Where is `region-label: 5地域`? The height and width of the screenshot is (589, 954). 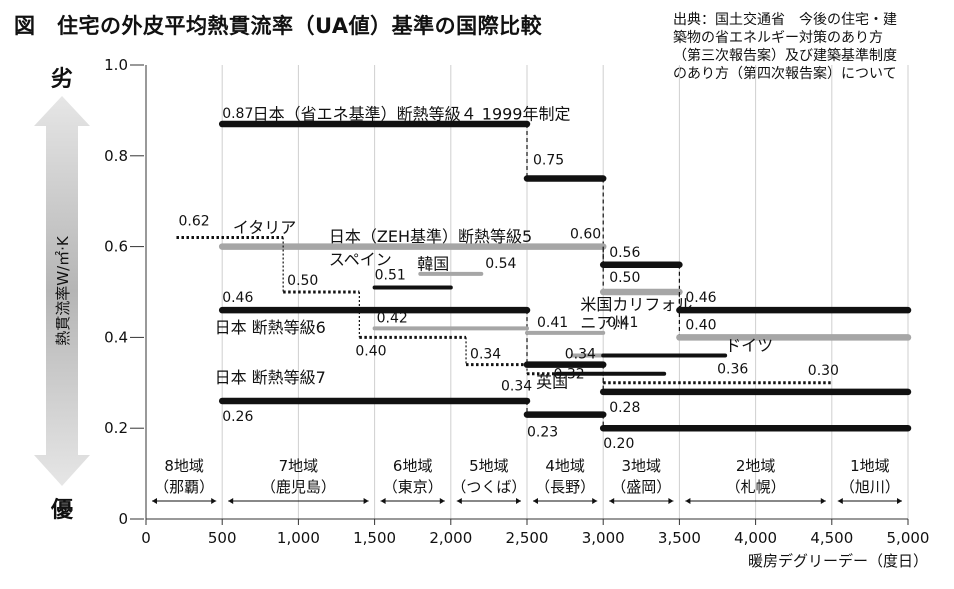
region-label: 5地域 is located at coordinates (489, 466).